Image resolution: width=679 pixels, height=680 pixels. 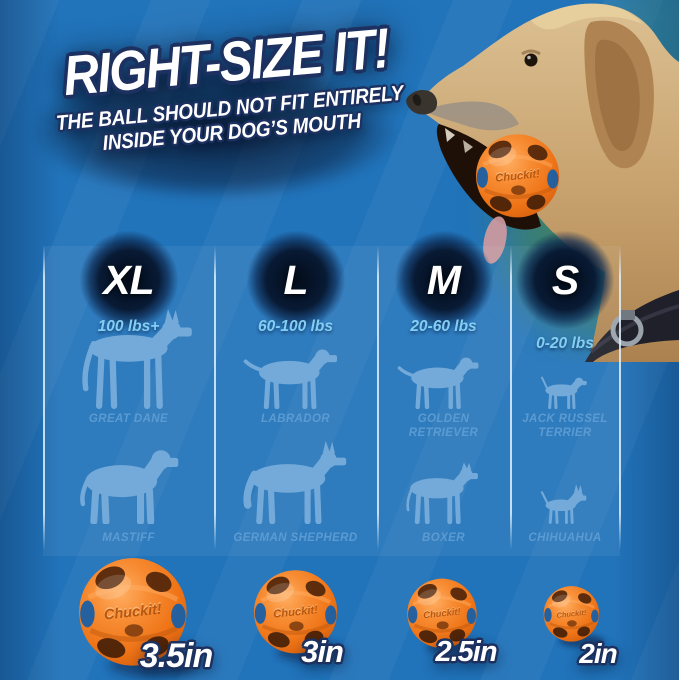 What do you see at coordinates (565, 280) in the screenshot?
I see `size-badge-s: S` at bounding box center [565, 280].